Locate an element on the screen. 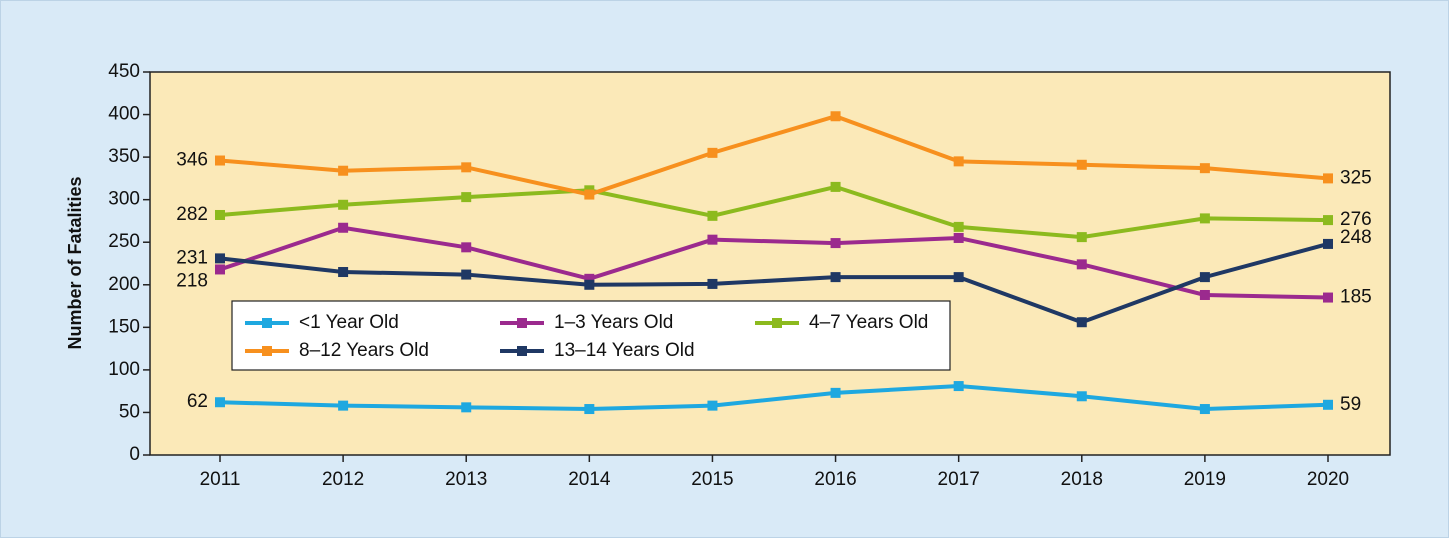 Image resolution: width=1449 pixels, height=543 pixels. x-tick-label: 2017 is located at coordinates (959, 479).